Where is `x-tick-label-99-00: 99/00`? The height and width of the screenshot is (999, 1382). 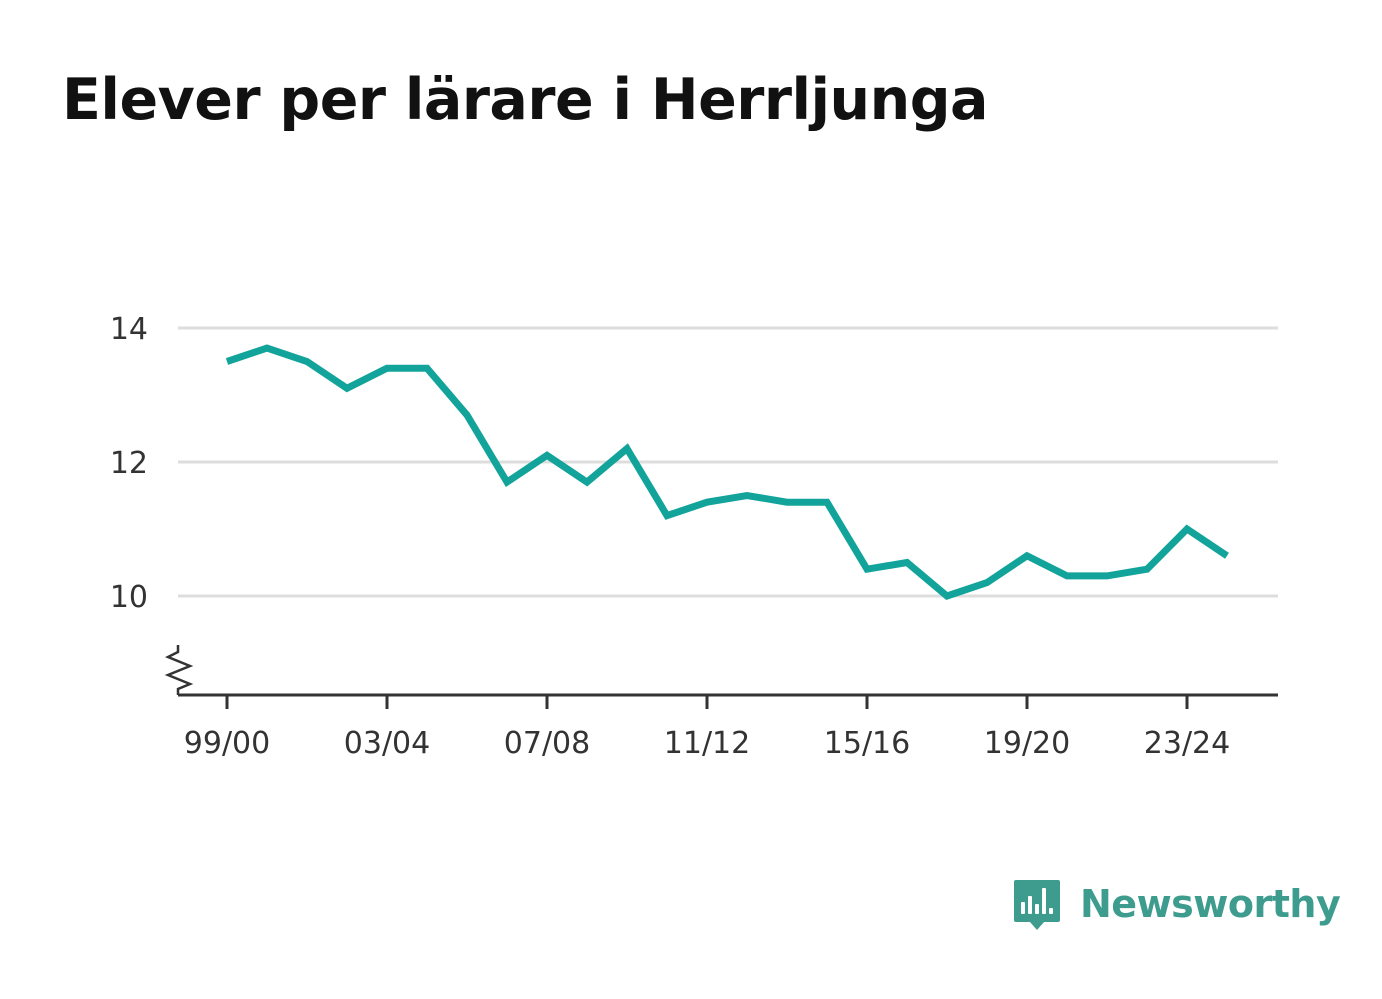 x-tick-label-99-00: 99/00 is located at coordinates (227, 743).